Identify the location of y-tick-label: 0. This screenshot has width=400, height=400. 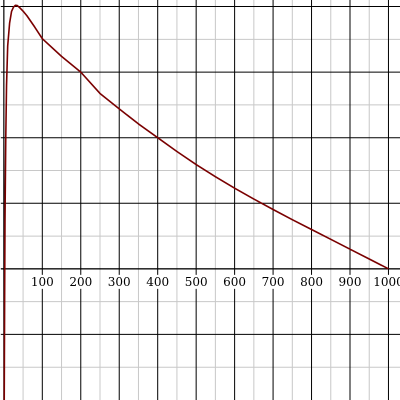
(0, 269).